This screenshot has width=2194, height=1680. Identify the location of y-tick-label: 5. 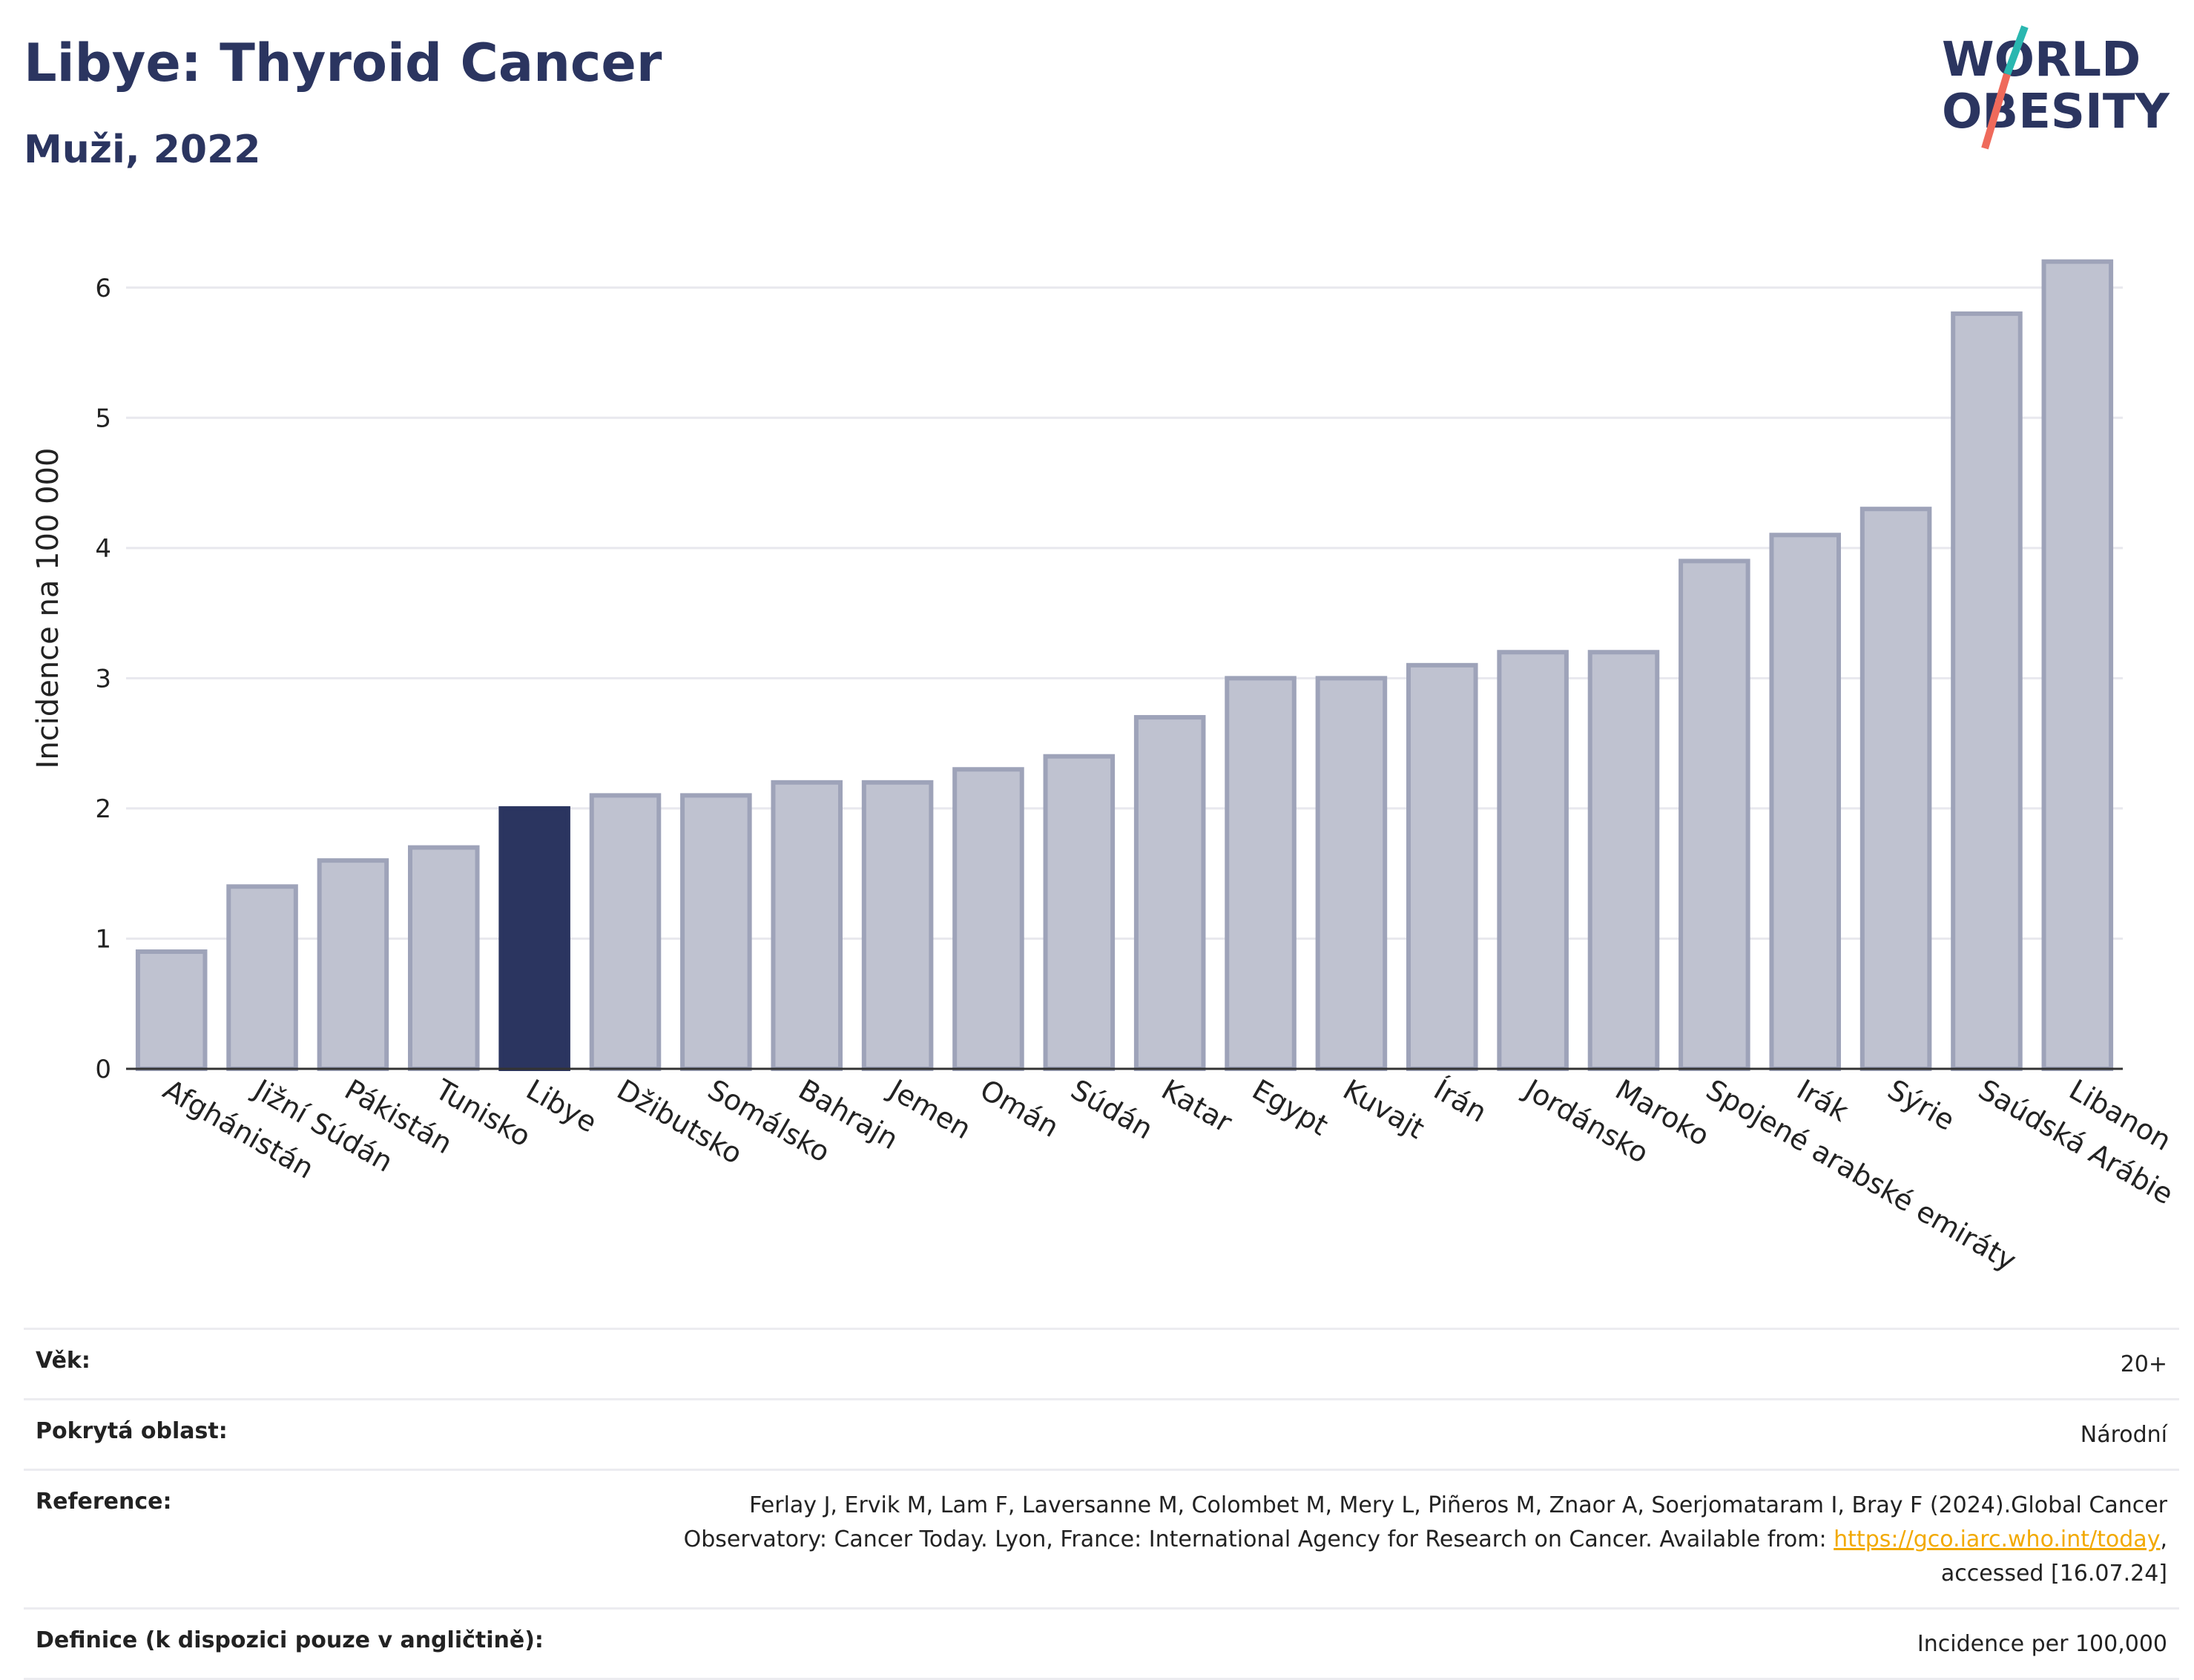
(103, 418).